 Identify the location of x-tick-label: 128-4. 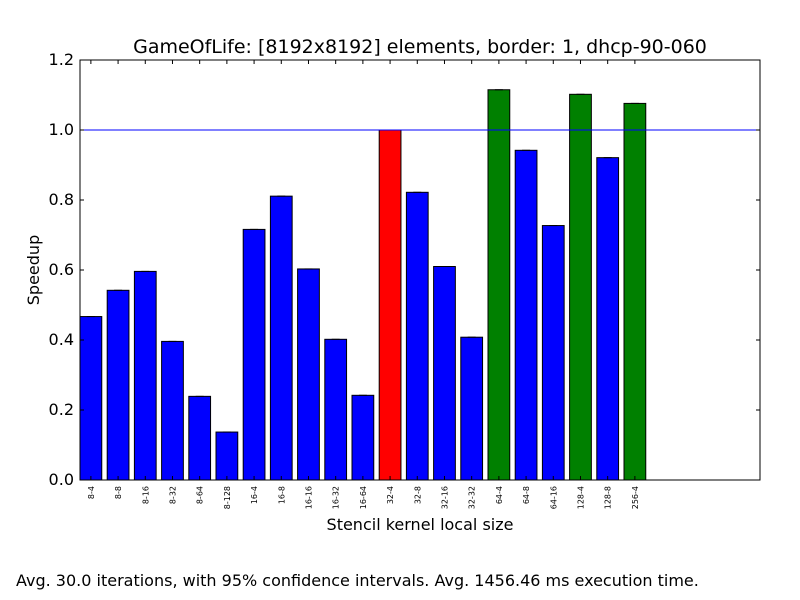
(580, 497).